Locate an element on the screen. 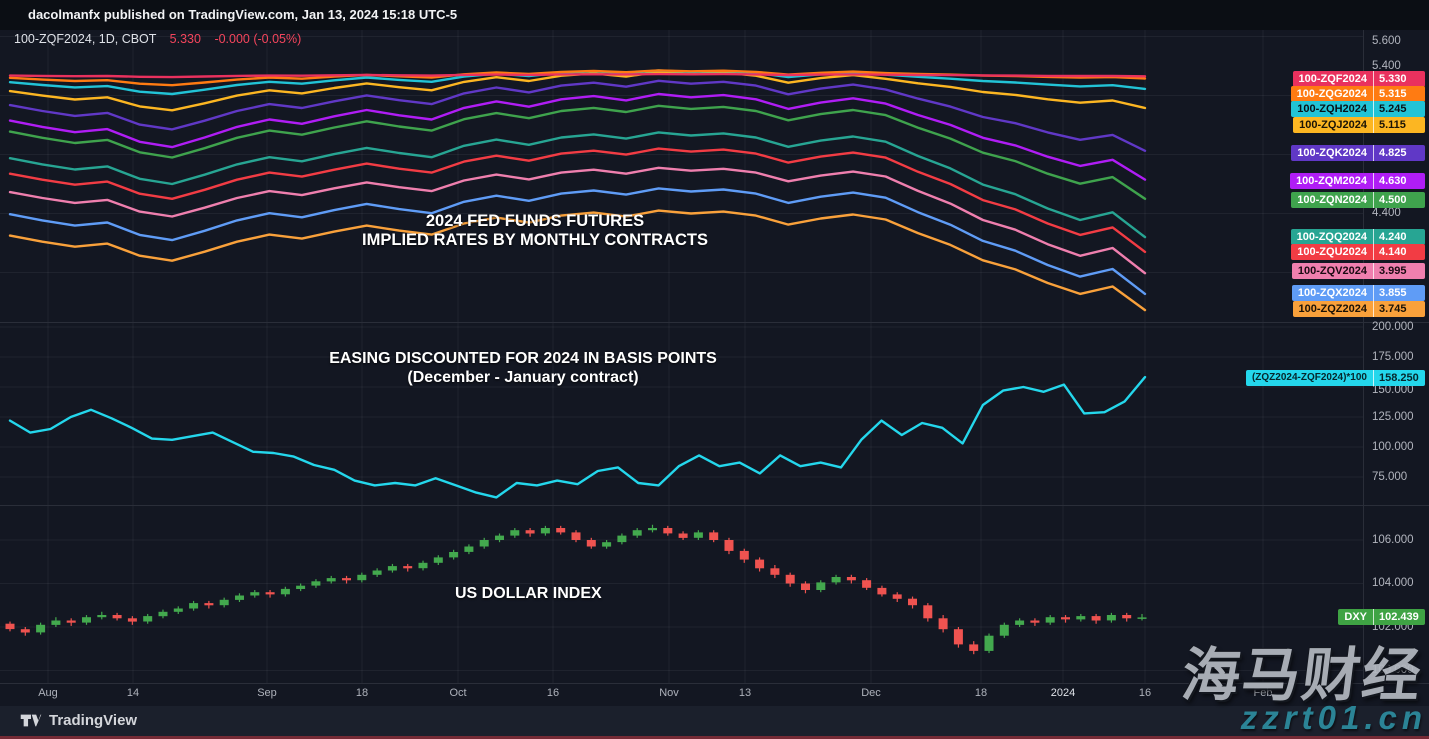  y-axis-tick: 106.000 is located at coordinates (1393, 539).